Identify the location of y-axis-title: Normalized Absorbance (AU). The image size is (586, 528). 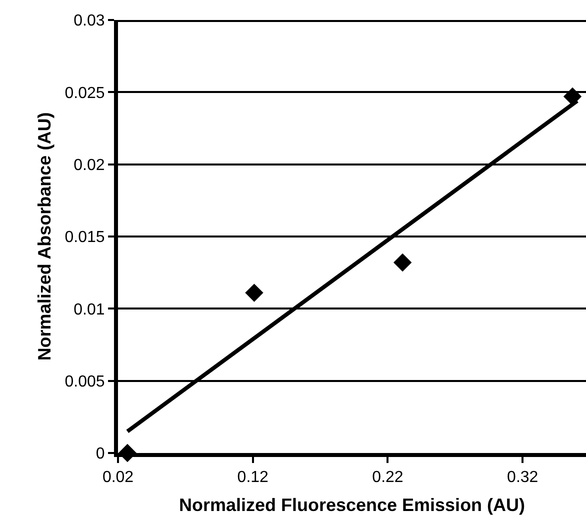
(44, 236).